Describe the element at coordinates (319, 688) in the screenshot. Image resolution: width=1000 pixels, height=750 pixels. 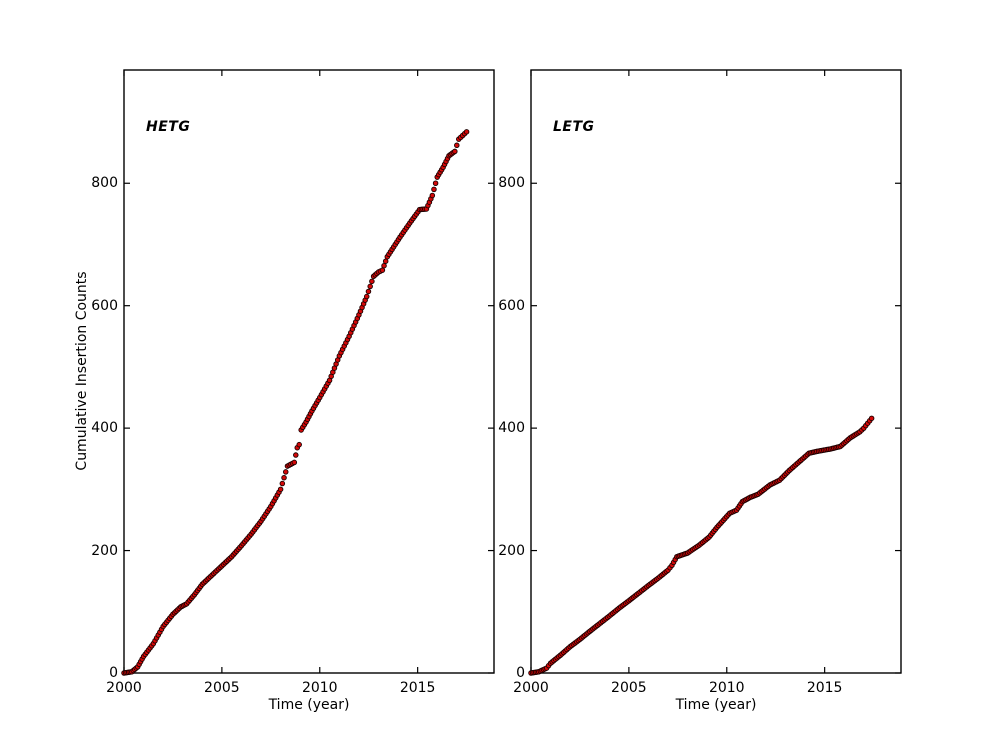
I see `hetg-x-tick-label: 2010` at that location.